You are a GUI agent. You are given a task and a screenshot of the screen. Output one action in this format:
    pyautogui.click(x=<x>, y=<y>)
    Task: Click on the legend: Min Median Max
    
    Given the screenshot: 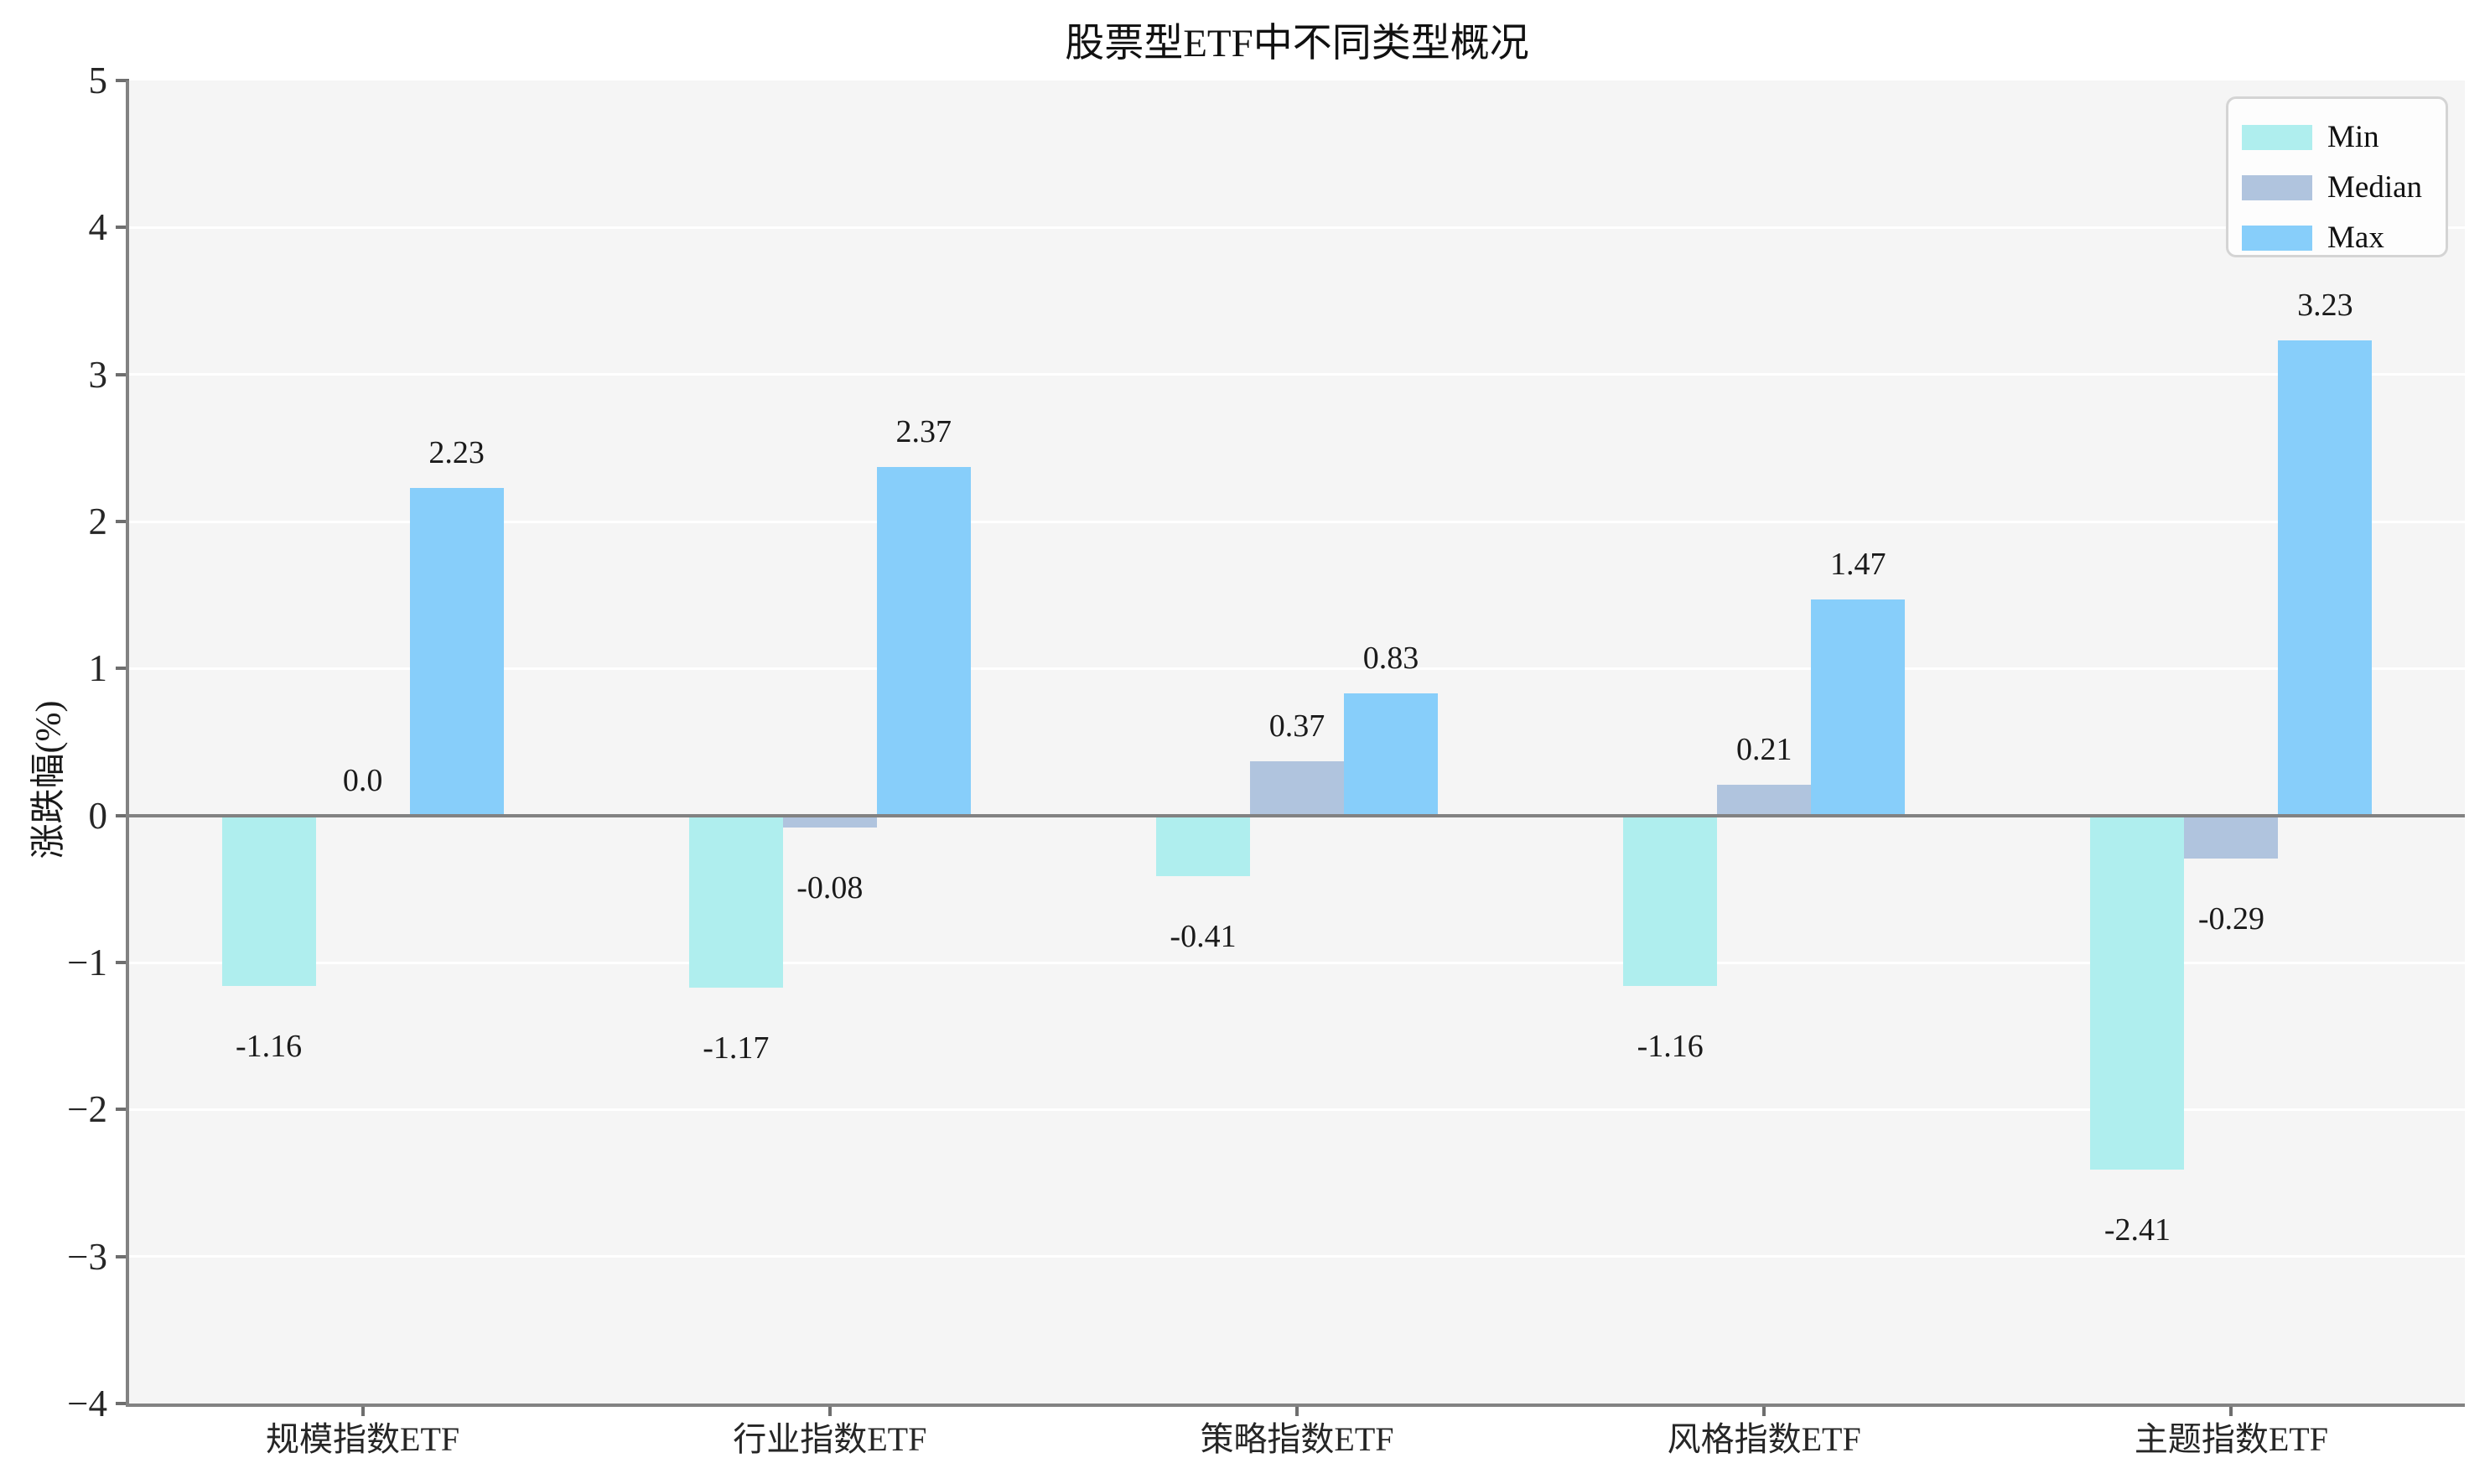 What is the action you would take?
    pyautogui.click(x=2337, y=176)
    